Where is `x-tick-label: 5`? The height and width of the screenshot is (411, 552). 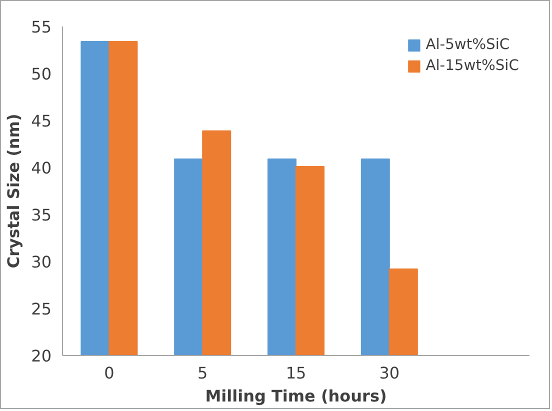
x-tick-label: 5 is located at coordinates (203, 373).